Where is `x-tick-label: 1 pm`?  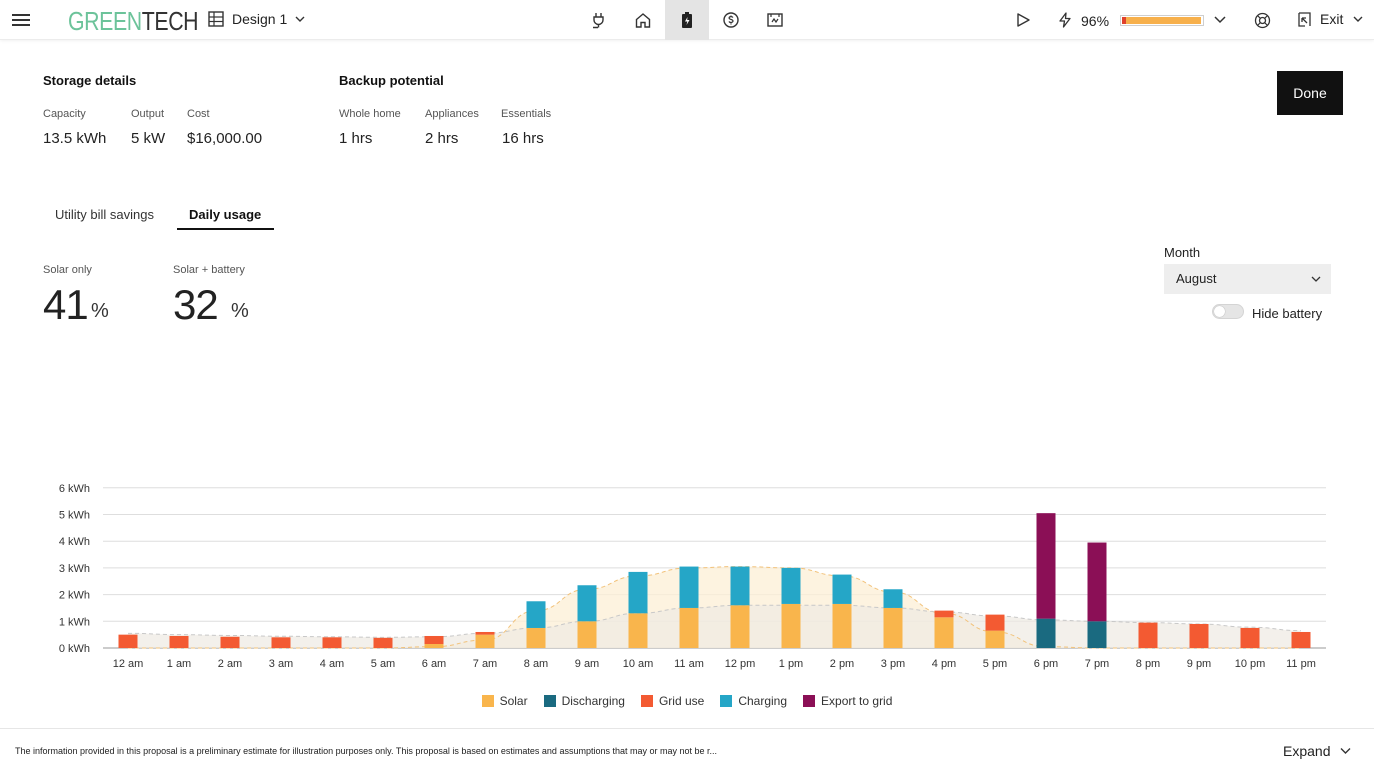 x-tick-label: 1 pm is located at coordinates (791, 664).